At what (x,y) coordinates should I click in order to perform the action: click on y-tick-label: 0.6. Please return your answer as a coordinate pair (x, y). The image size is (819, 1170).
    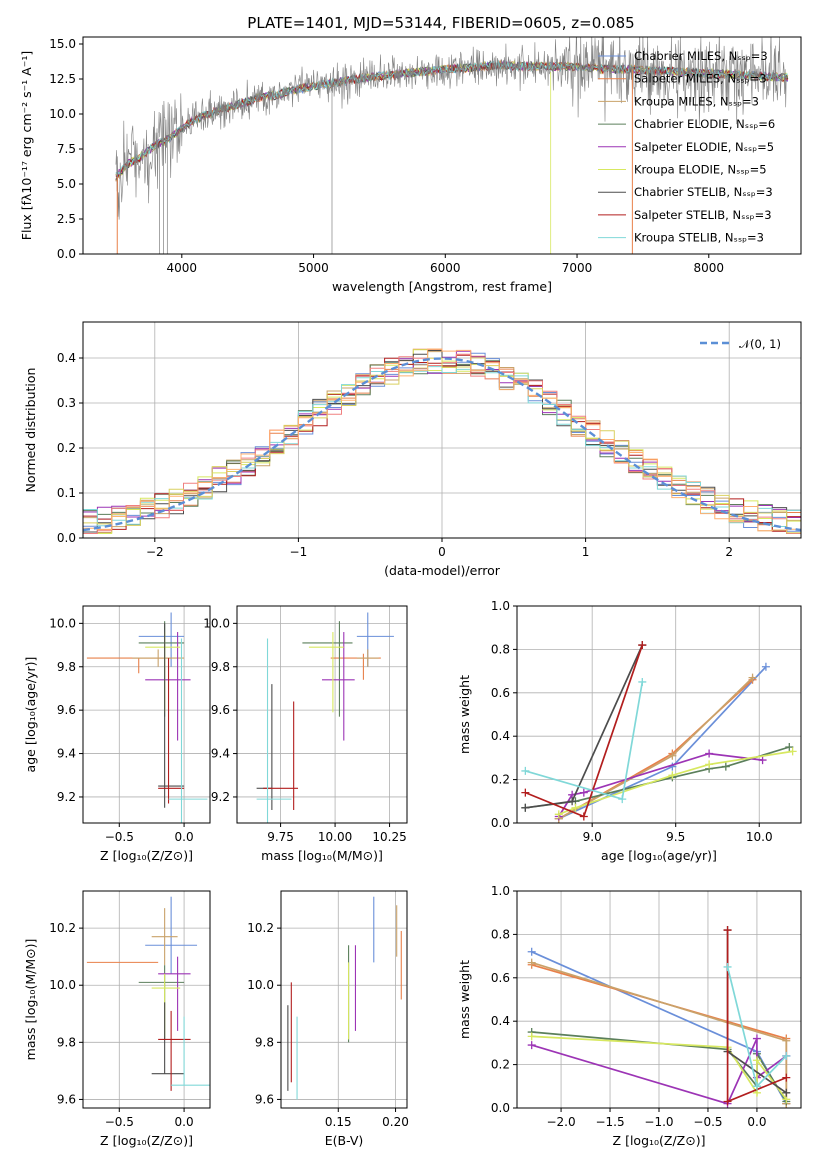
    Looking at the image, I should click on (500, 978).